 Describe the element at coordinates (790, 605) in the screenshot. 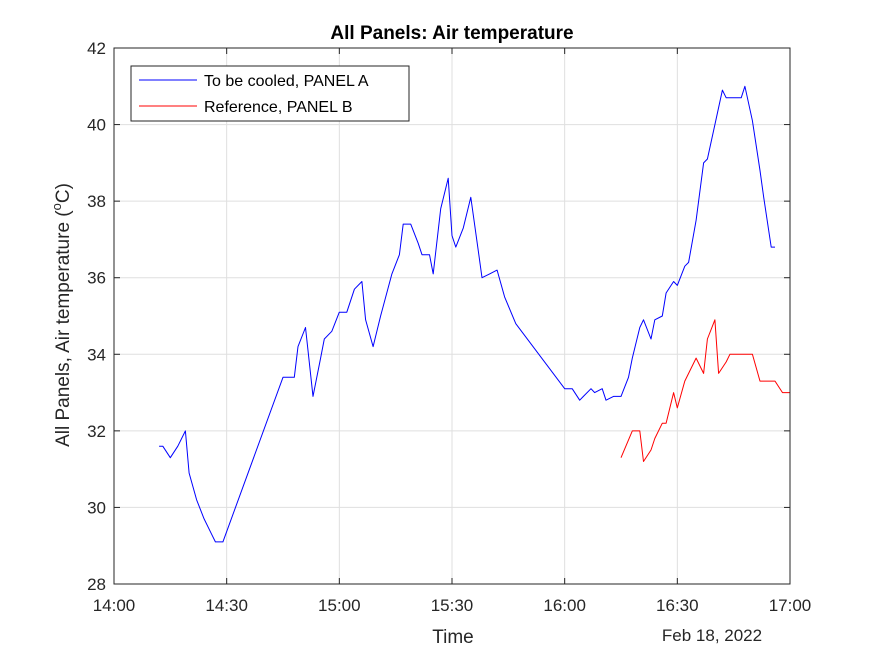

I see `x-tick-label: 17:00` at that location.